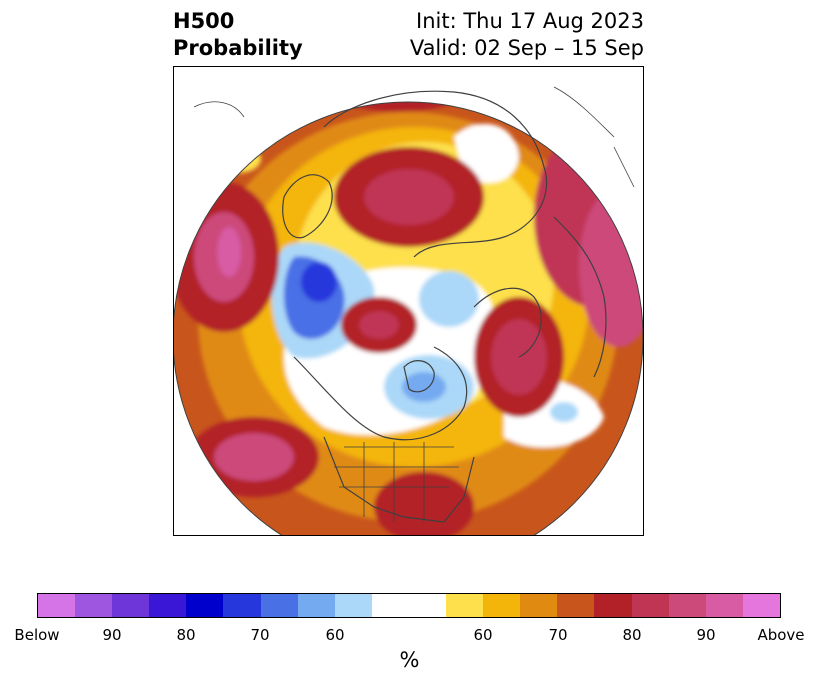  I want to click on below-anomaly-arctic, so click(449, 299).